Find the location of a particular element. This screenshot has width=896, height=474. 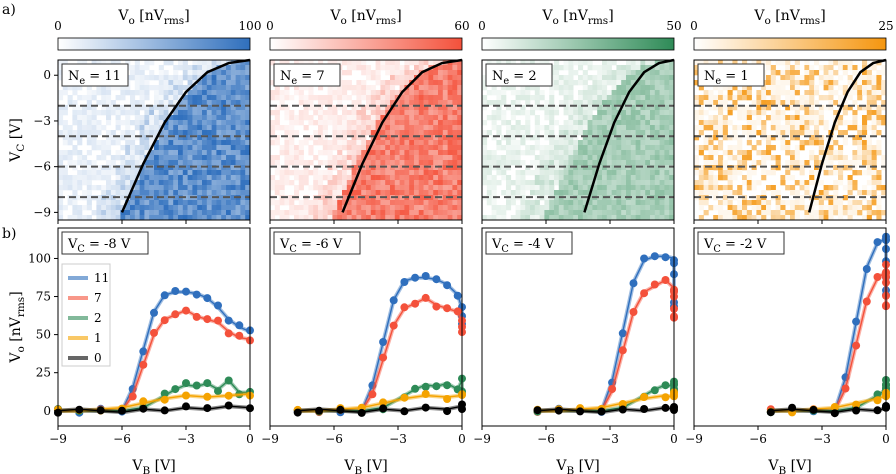

data-line is located at coordinates (154, 409).